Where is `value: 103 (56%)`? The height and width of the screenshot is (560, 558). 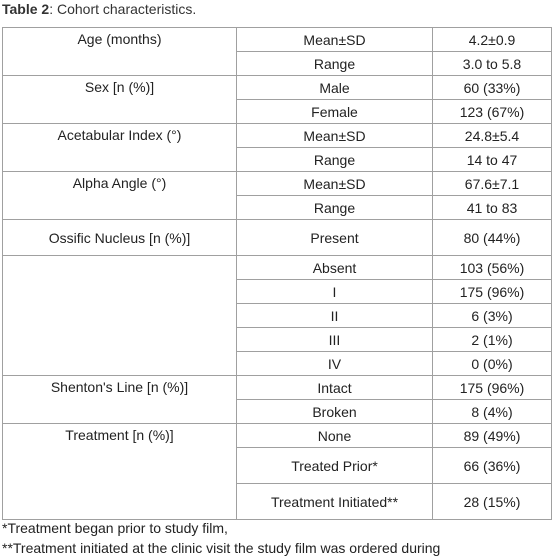 value: 103 (56%) is located at coordinates (492, 267).